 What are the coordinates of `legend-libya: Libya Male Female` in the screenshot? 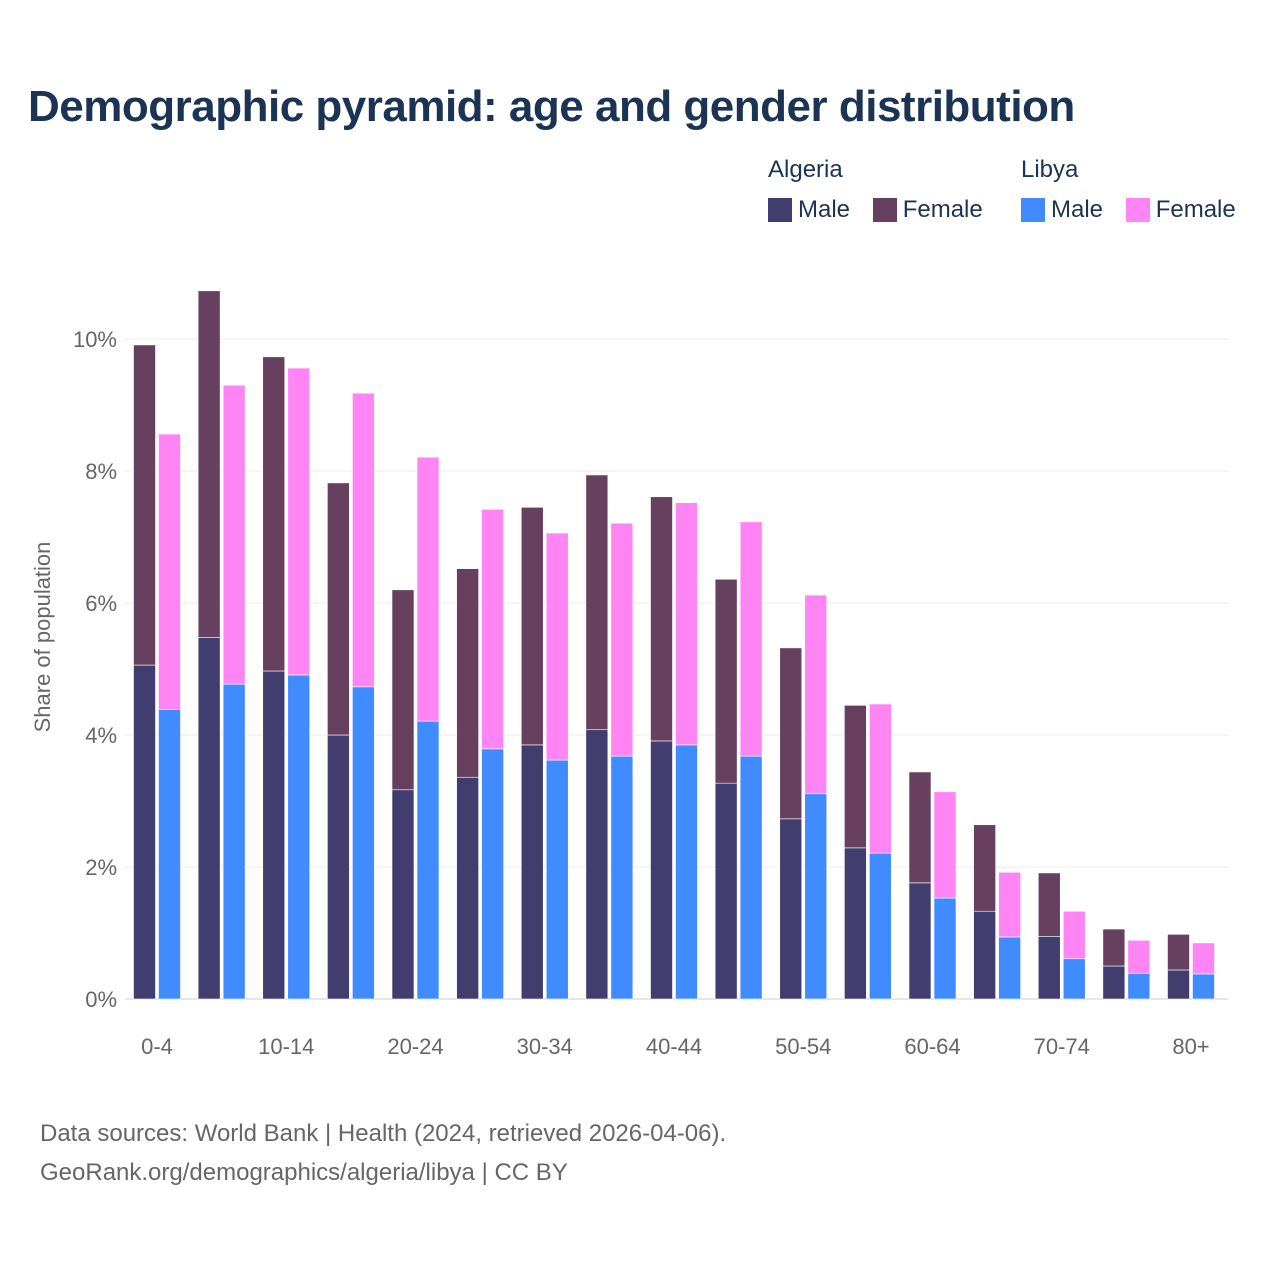 It's located at (1128, 192).